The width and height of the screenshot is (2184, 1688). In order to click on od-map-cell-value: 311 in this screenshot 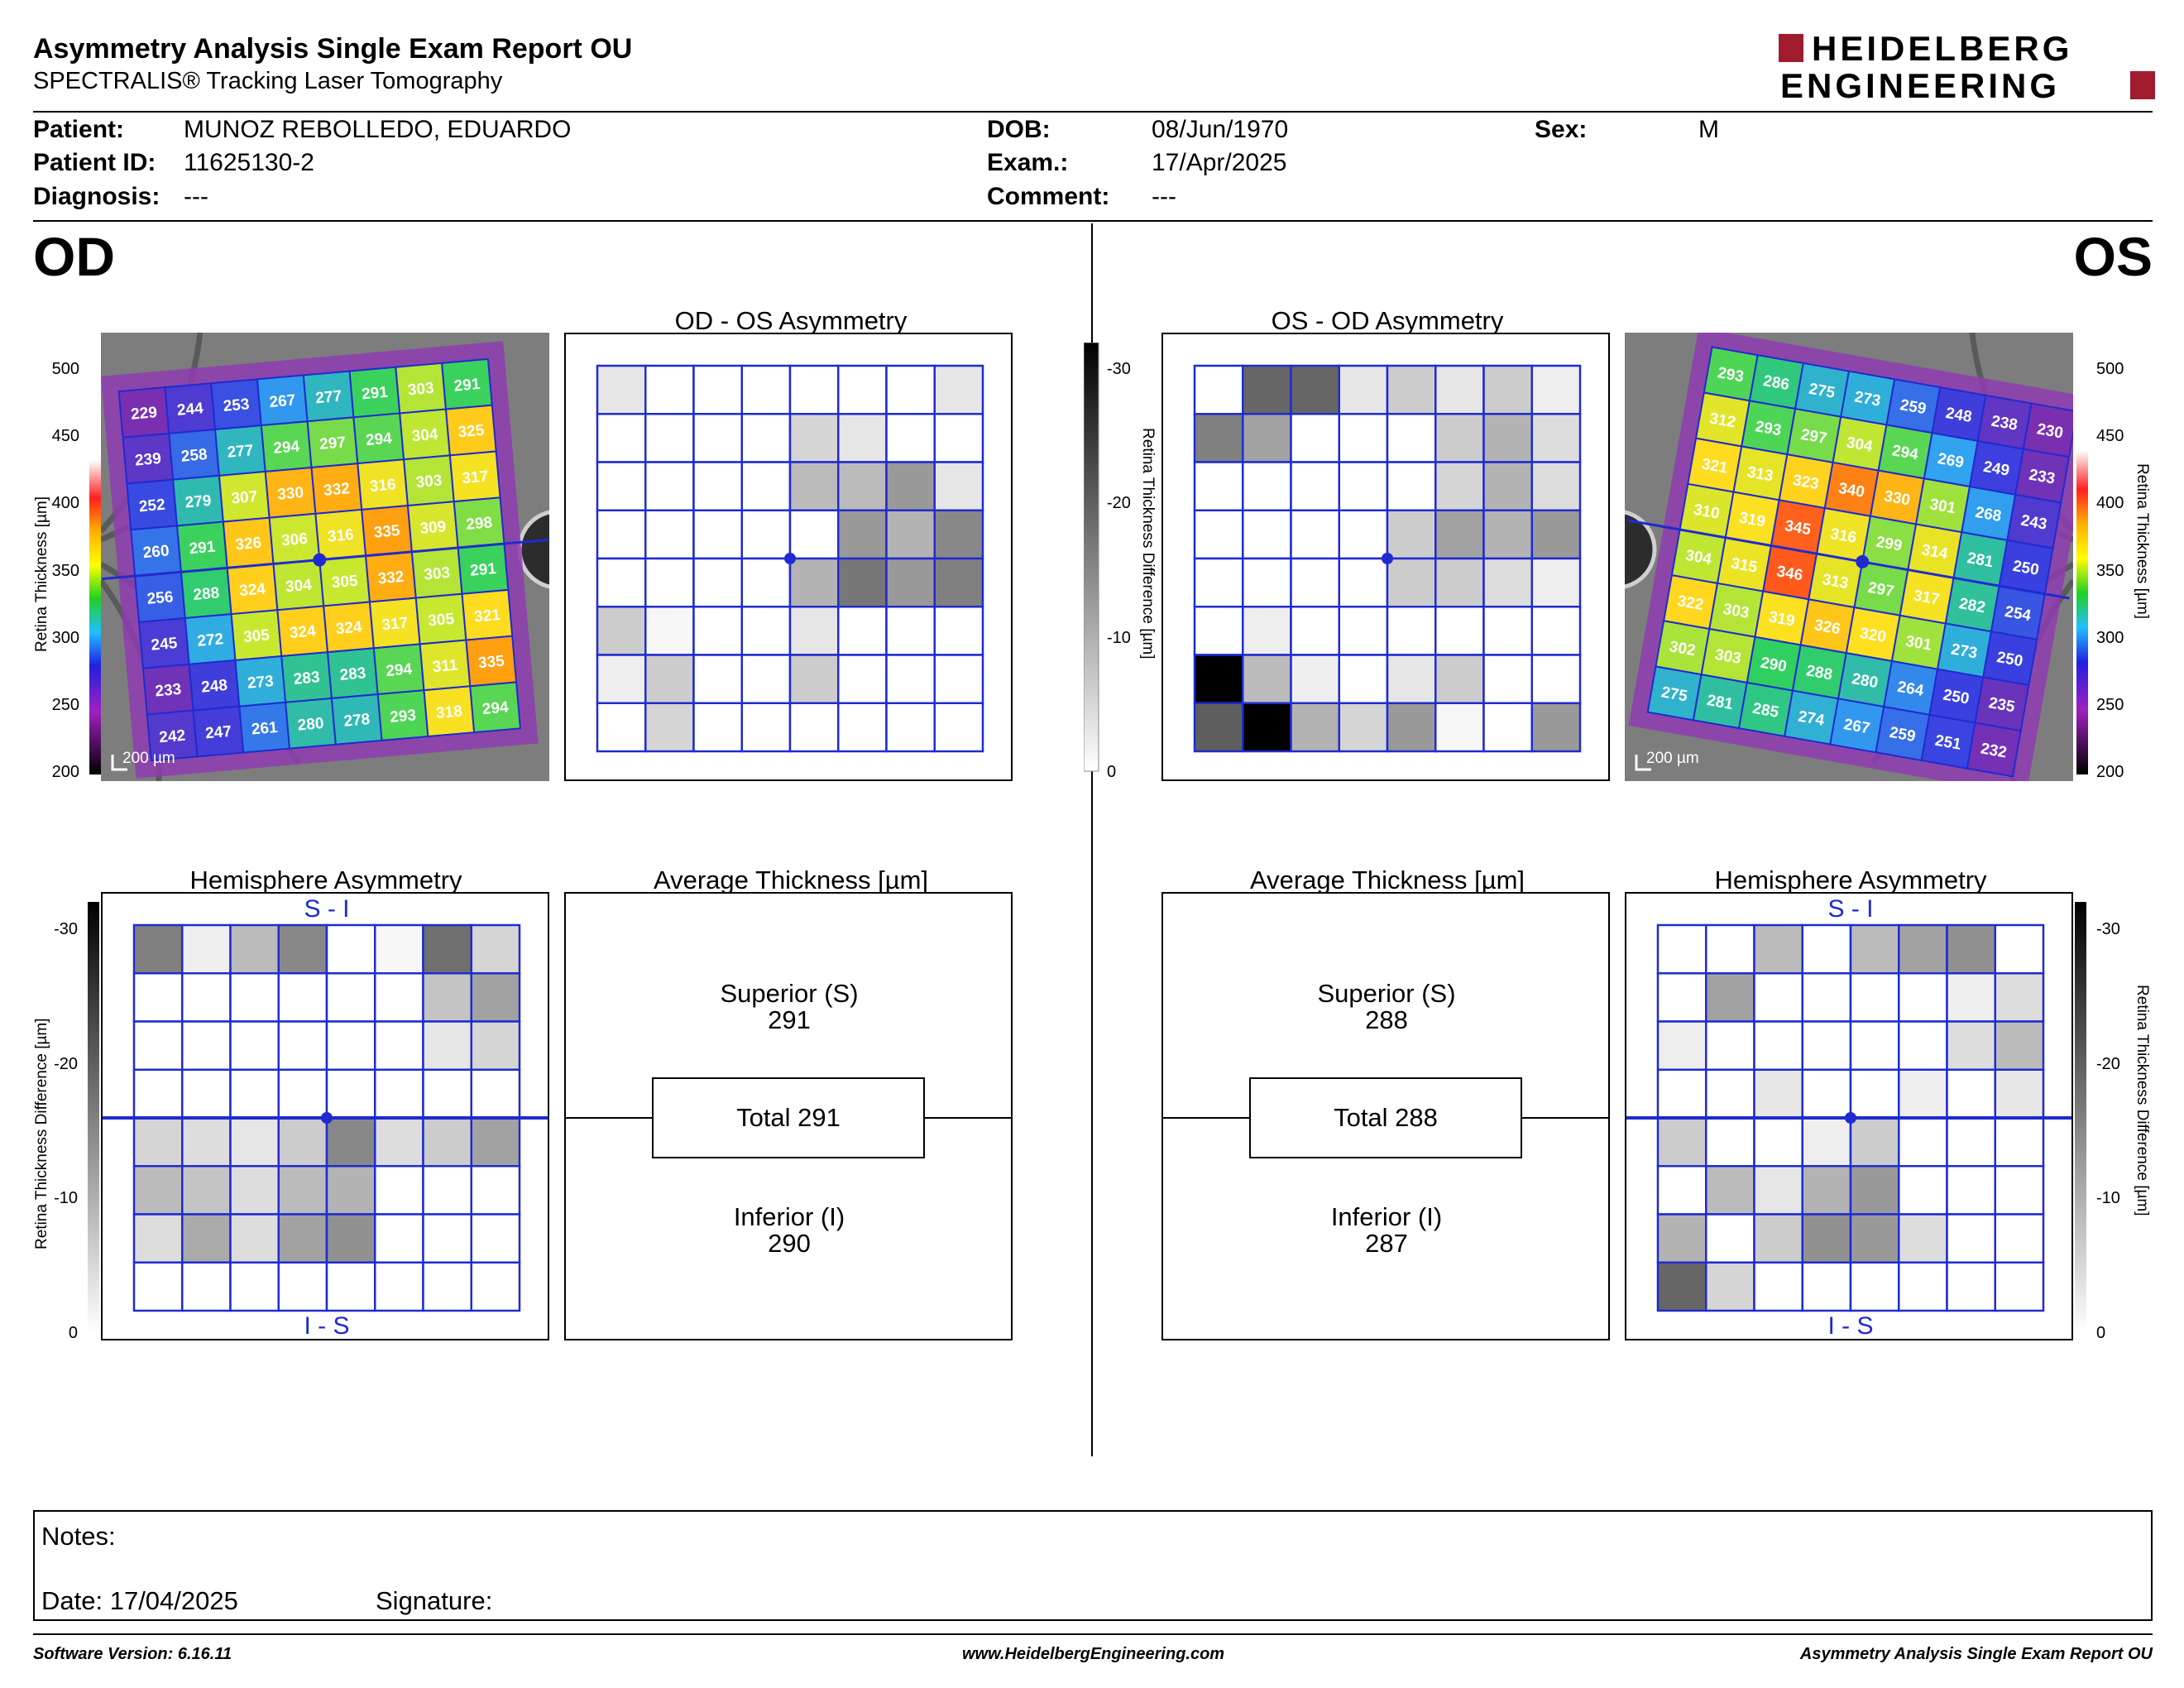, I will do `click(445, 667)`.